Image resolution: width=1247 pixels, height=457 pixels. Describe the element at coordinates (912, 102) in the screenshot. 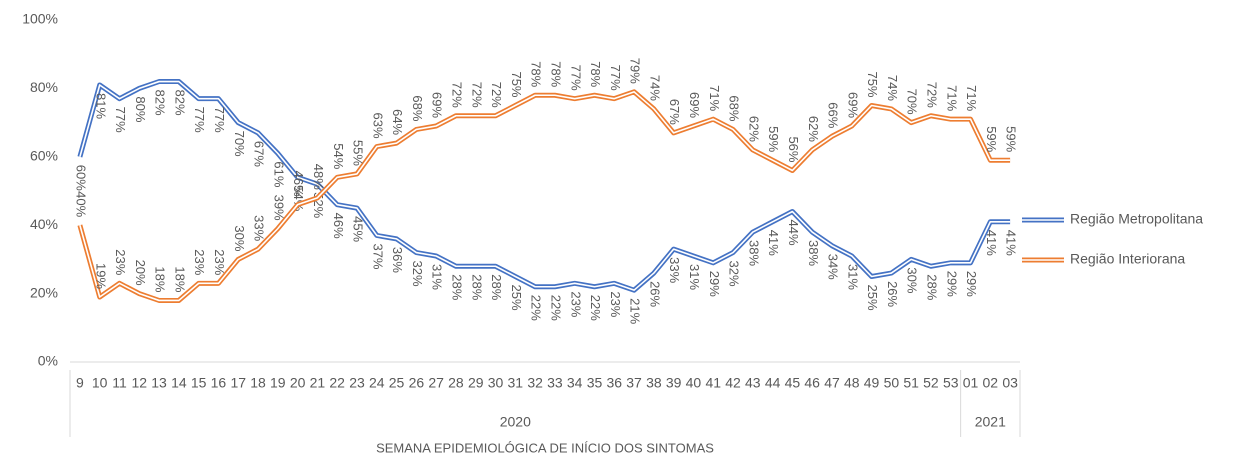

I see `data-label: 70%` at that location.